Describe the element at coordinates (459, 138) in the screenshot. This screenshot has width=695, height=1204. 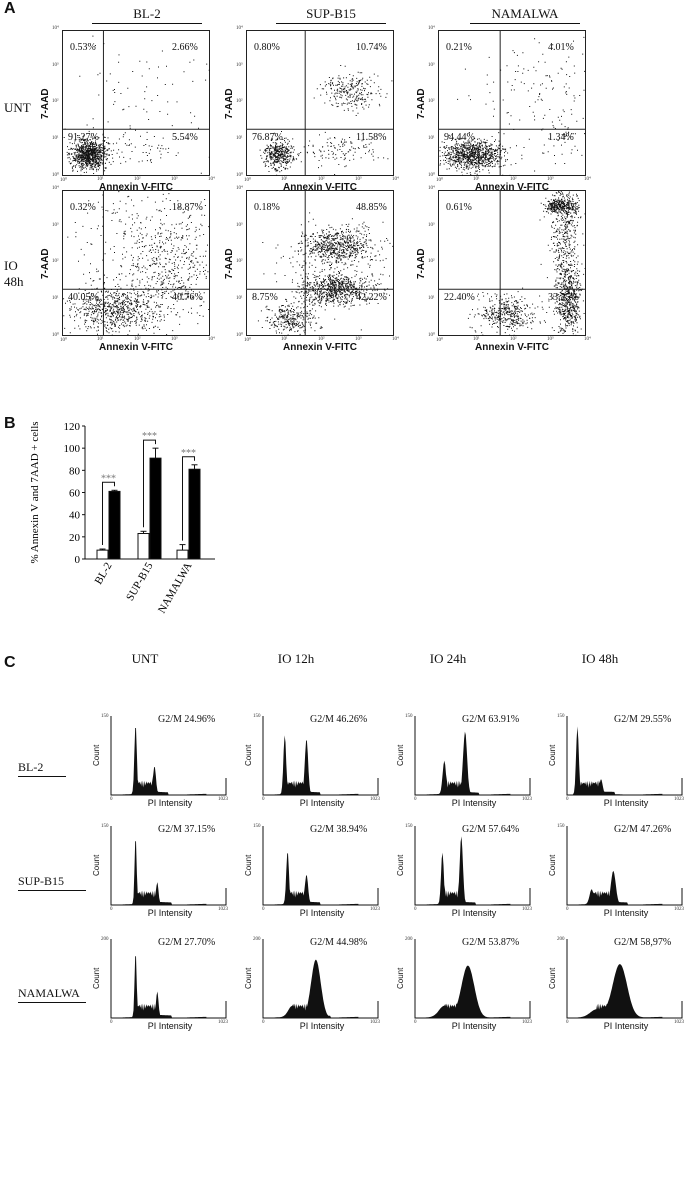
I see `quadrant-ll-percent: 94.44%` at that location.